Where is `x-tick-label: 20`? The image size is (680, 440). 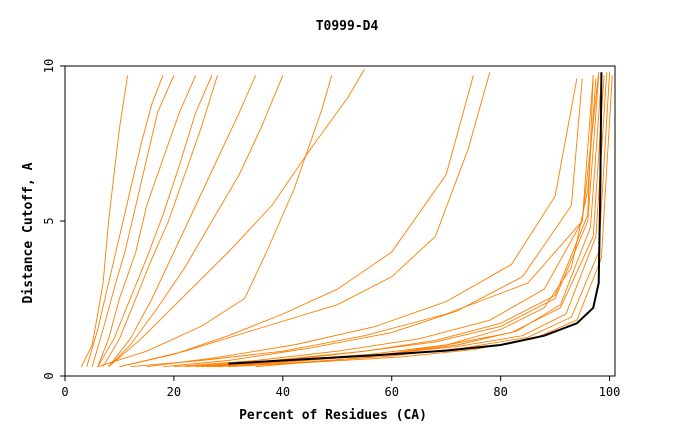 x-tick-label: 20 is located at coordinates (174, 392).